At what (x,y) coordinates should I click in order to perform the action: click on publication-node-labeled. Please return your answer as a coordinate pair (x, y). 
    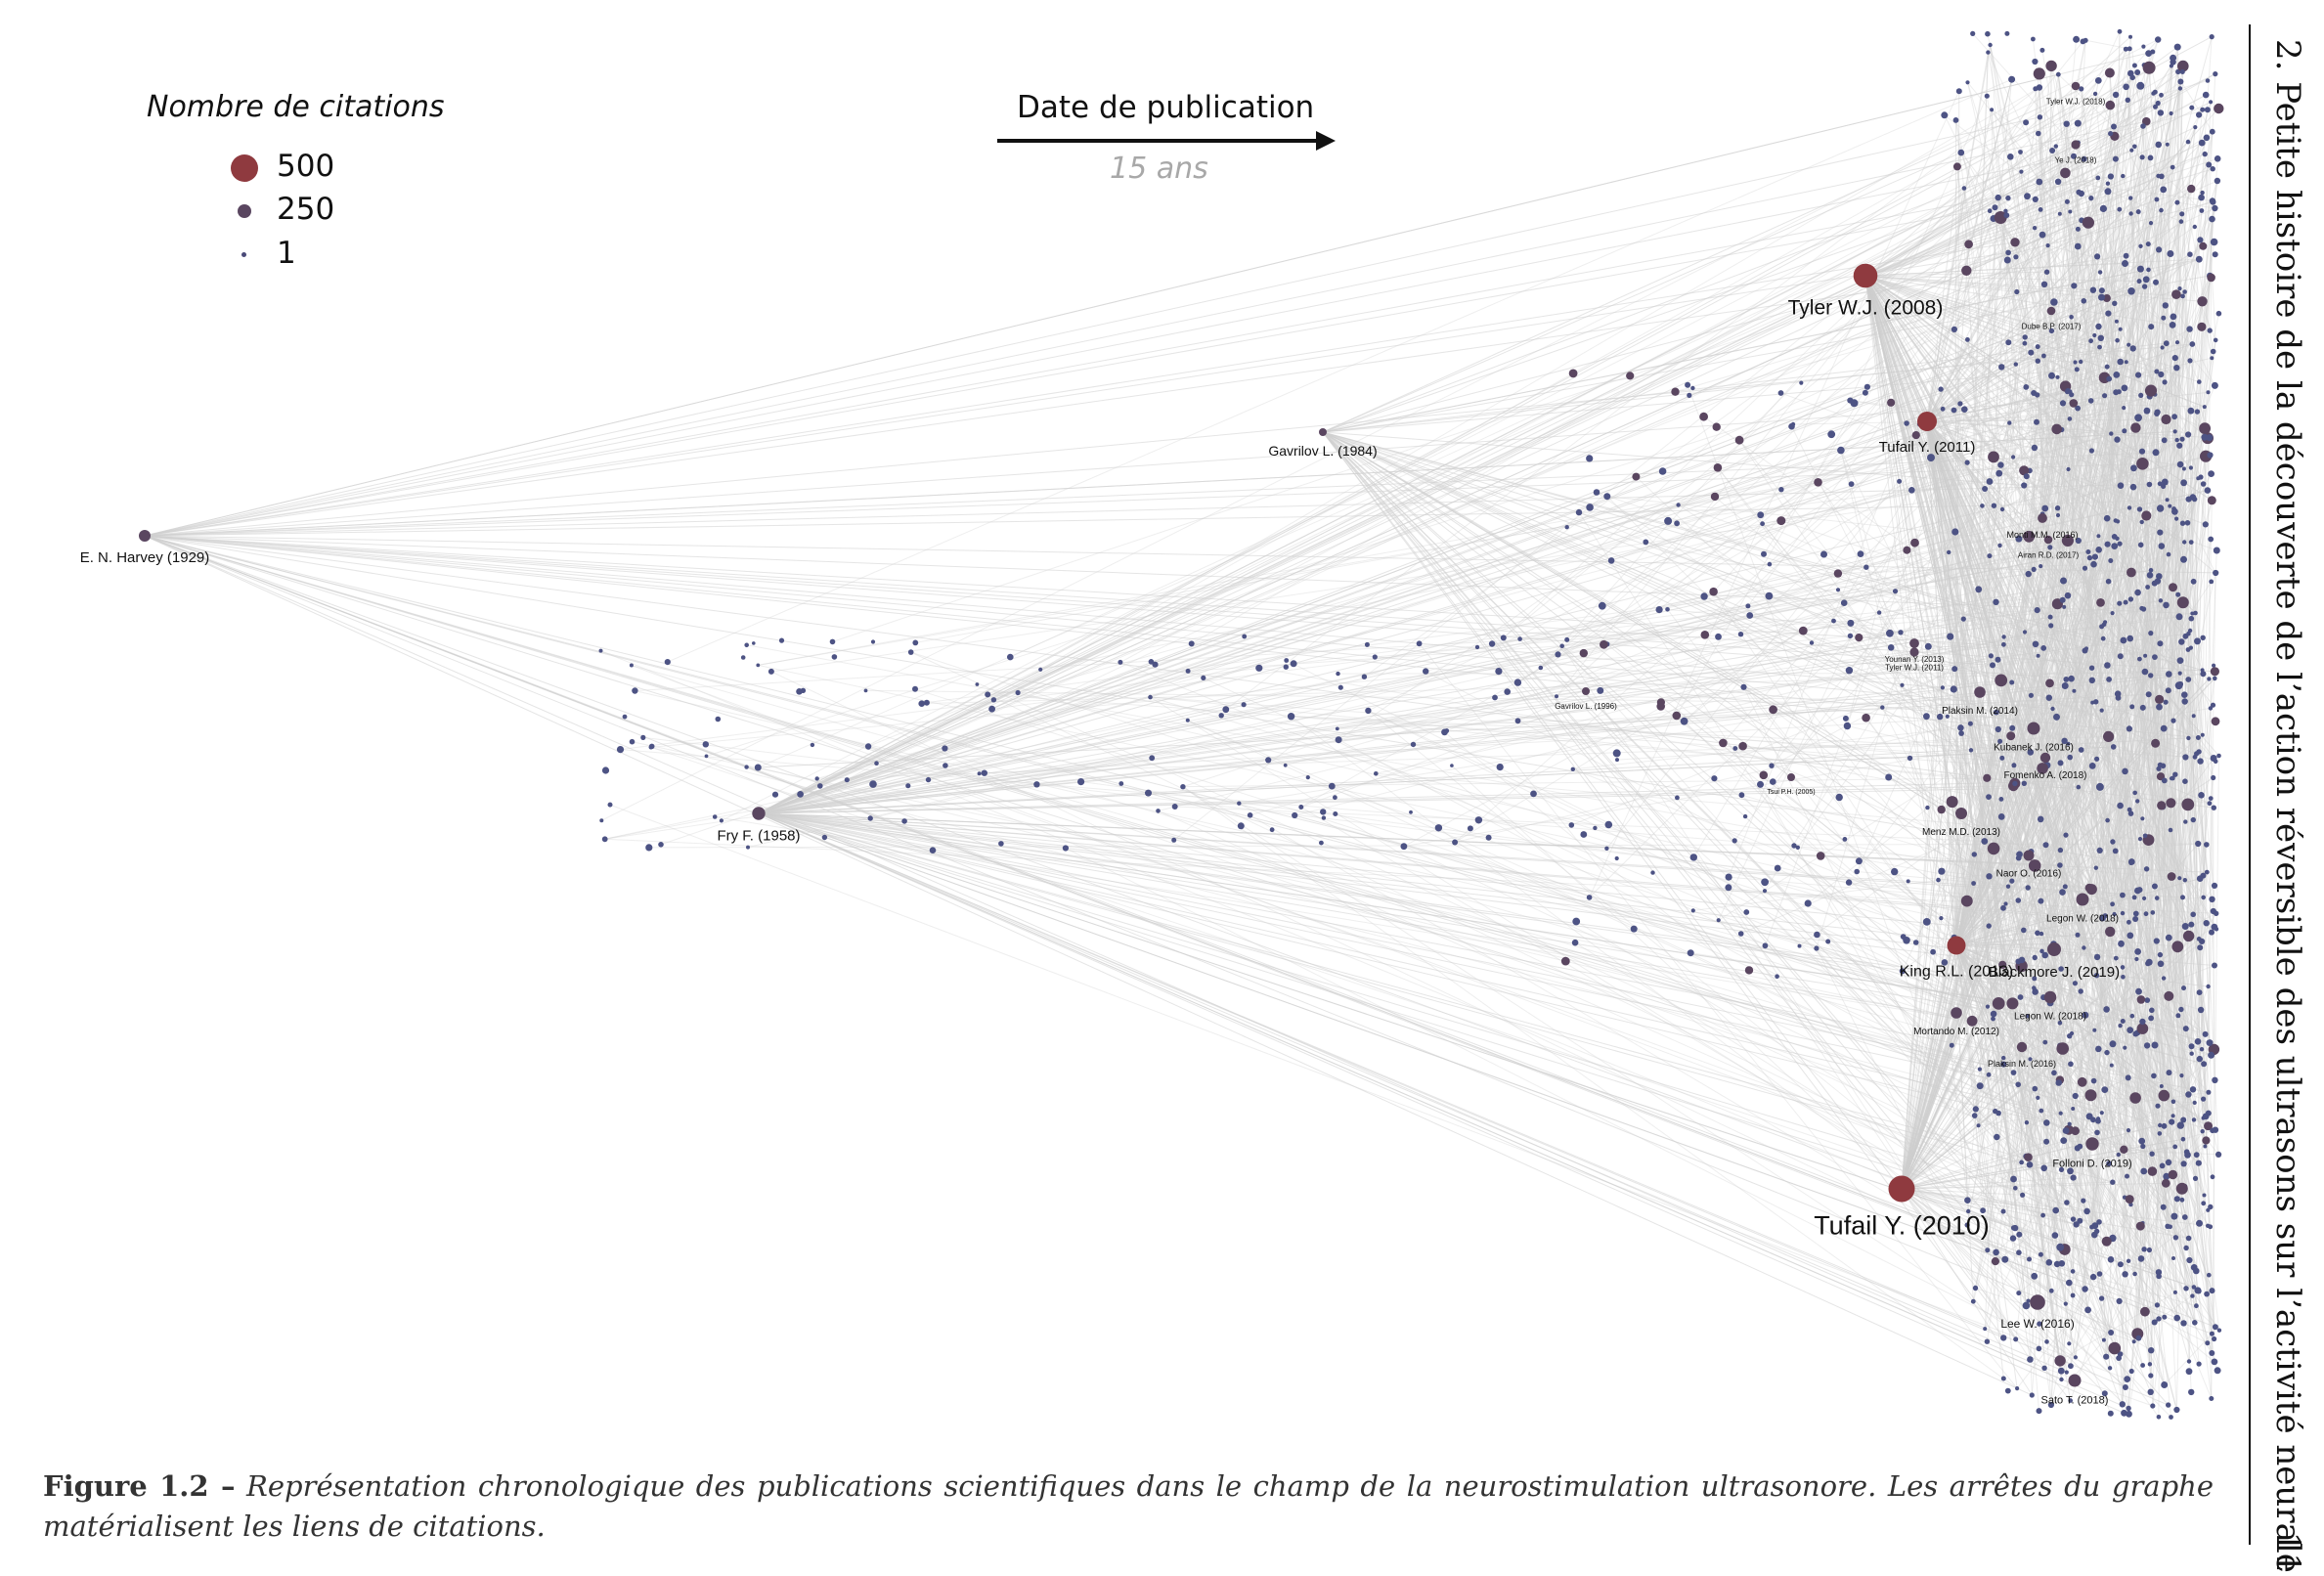
    Looking at the image, I should click on (145, 536).